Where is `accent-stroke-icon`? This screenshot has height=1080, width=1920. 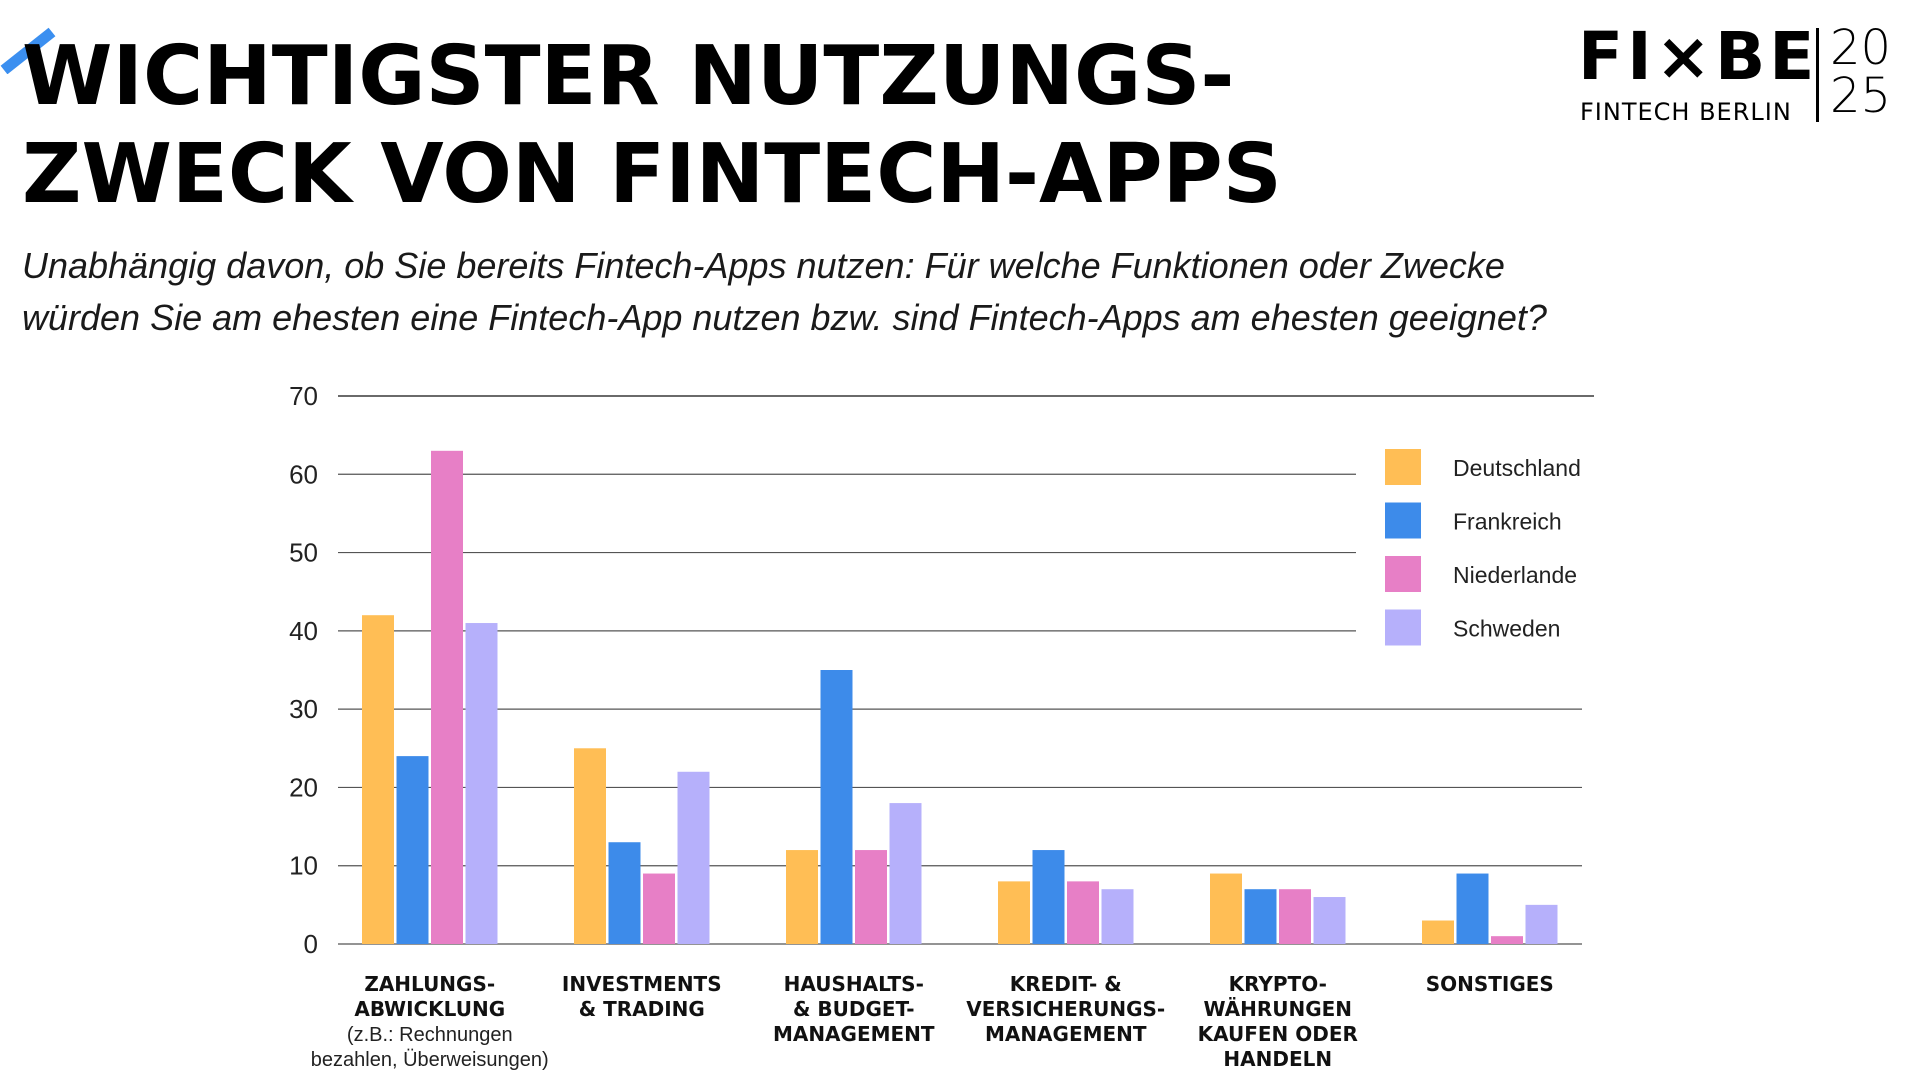 accent-stroke-icon is located at coordinates (28, 50).